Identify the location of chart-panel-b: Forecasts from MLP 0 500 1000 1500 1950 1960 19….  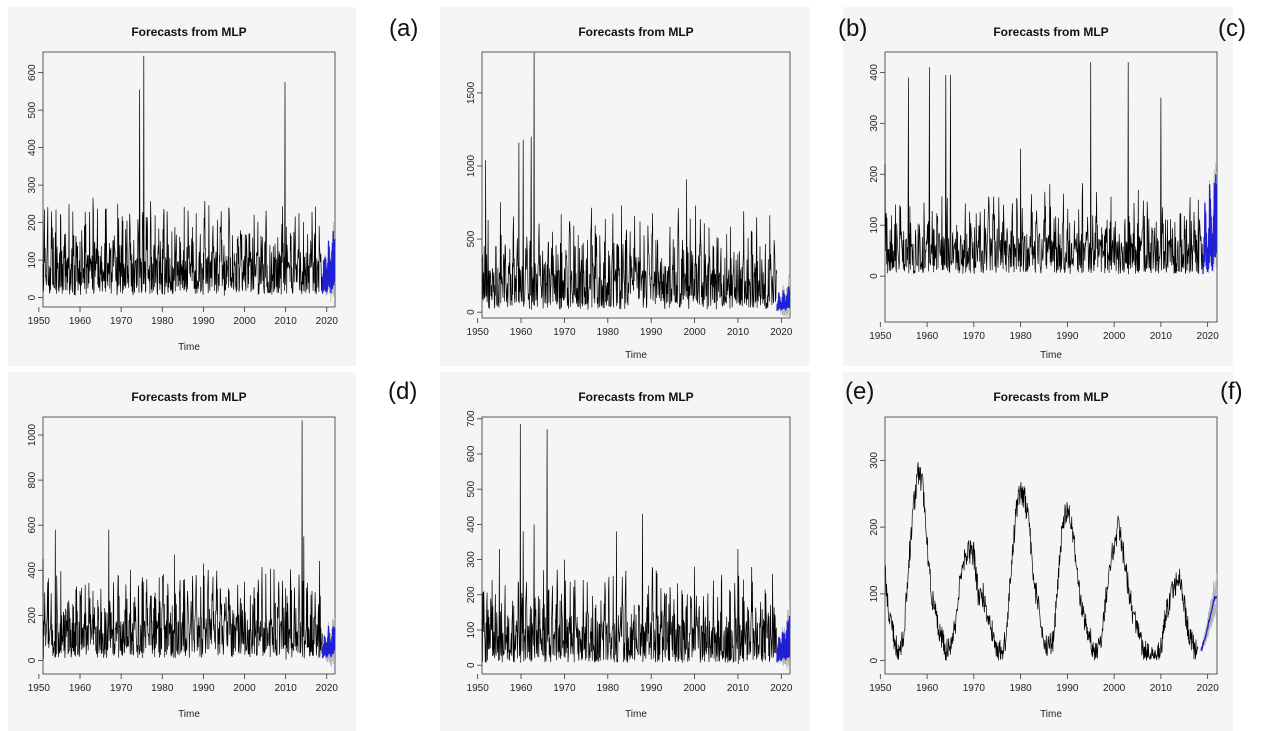
(625, 186).